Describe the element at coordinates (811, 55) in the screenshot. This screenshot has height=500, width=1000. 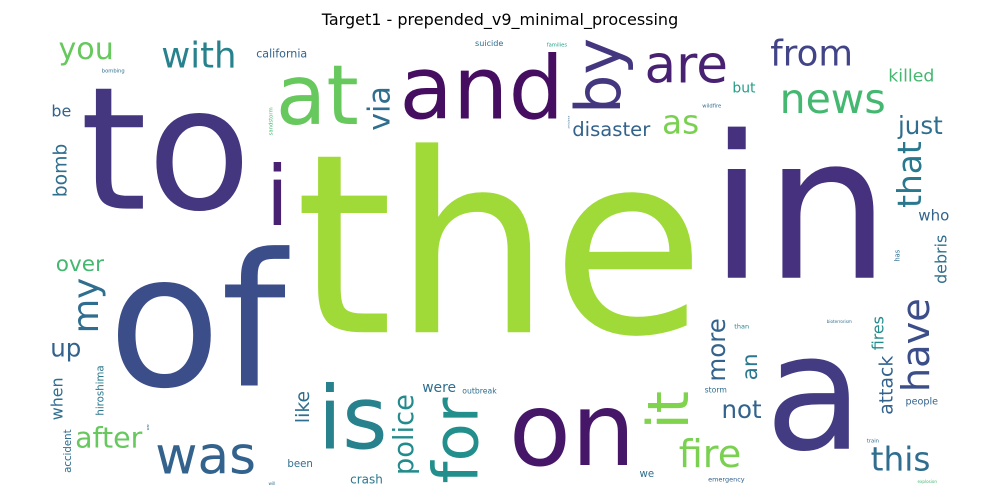
I see `cloud-word: from` at that location.